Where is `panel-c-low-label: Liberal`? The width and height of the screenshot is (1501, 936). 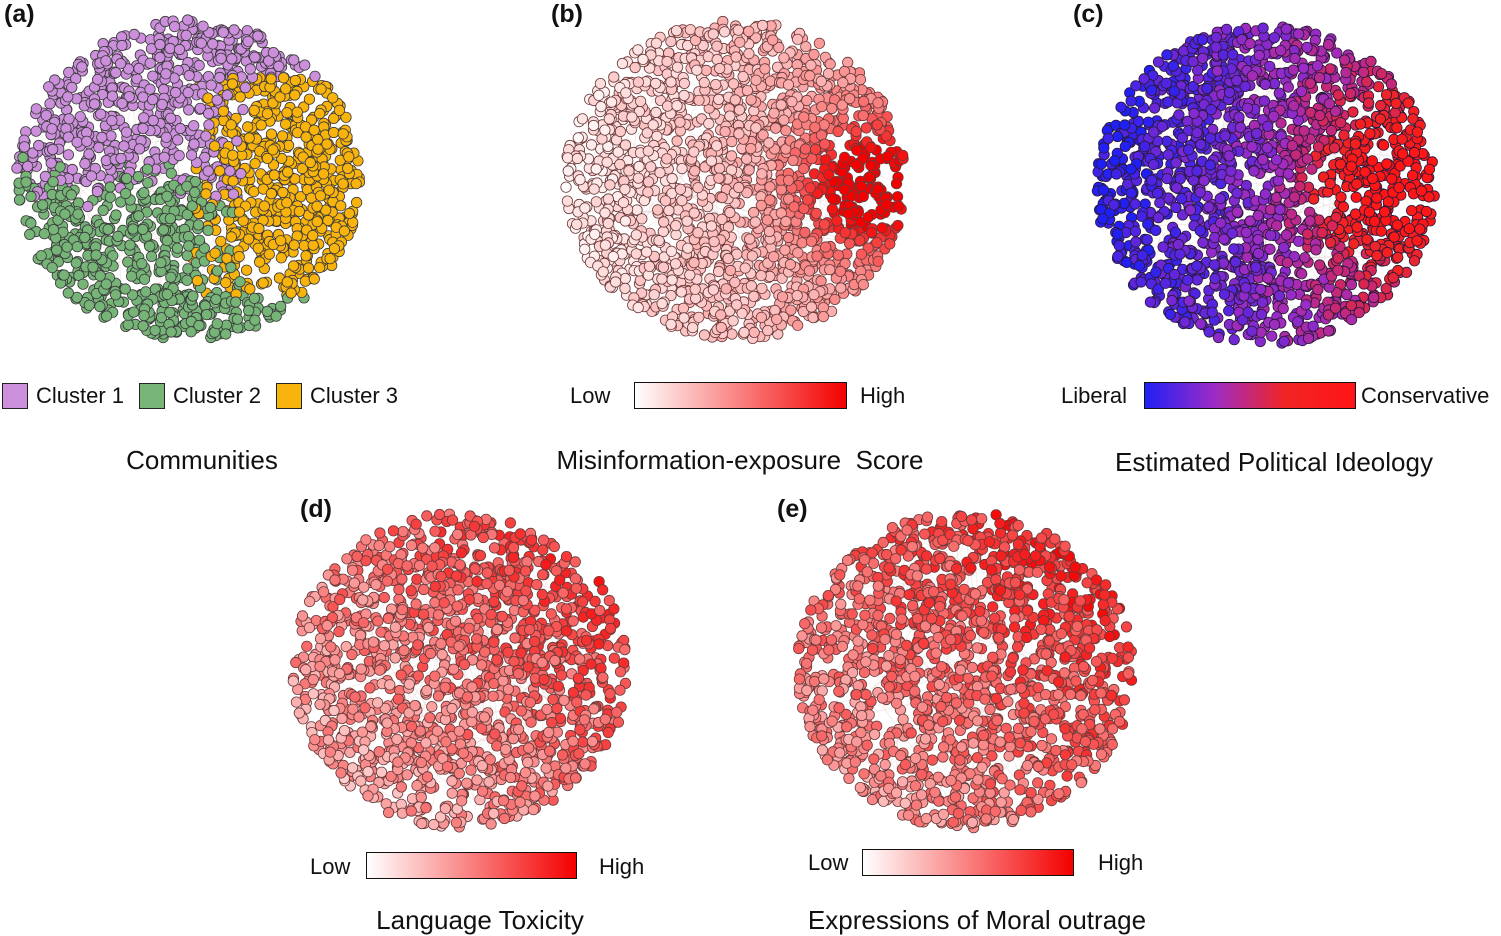 panel-c-low-label: Liberal is located at coordinates (1094, 395).